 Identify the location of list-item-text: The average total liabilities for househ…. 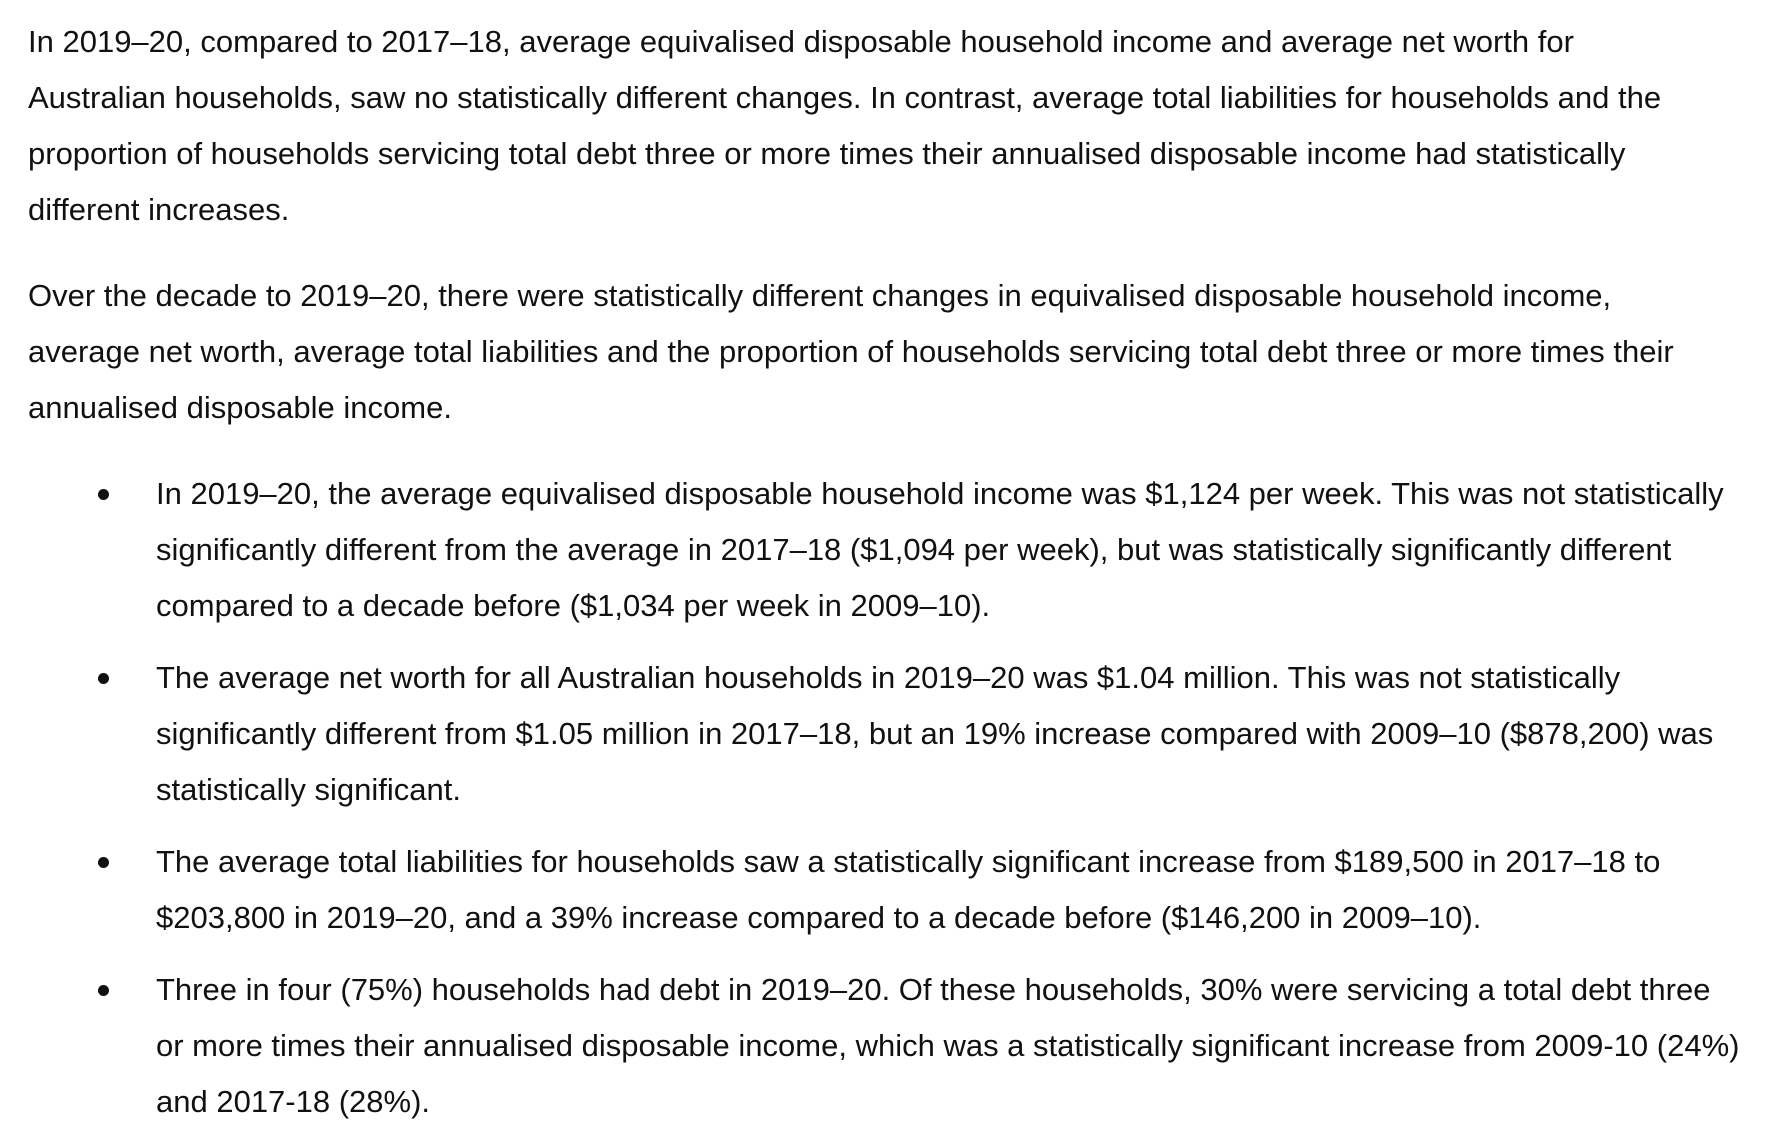
(908, 889).